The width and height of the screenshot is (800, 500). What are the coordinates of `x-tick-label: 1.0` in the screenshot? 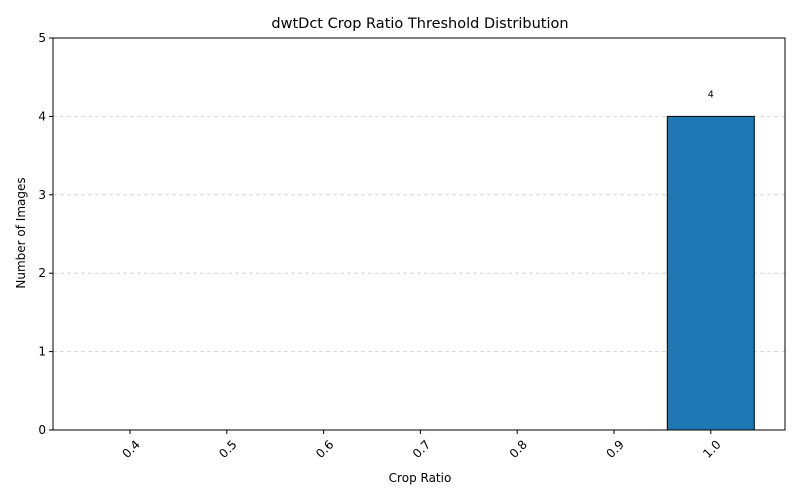 It's located at (711, 448).